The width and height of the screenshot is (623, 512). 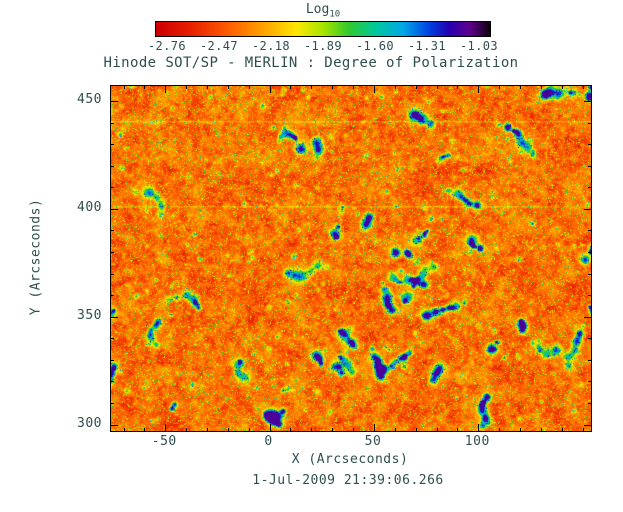 What do you see at coordinates (375, 46) in the screenshot?
I see `colorbar-tick-label: -1.60` at bounding box center [375, 46].